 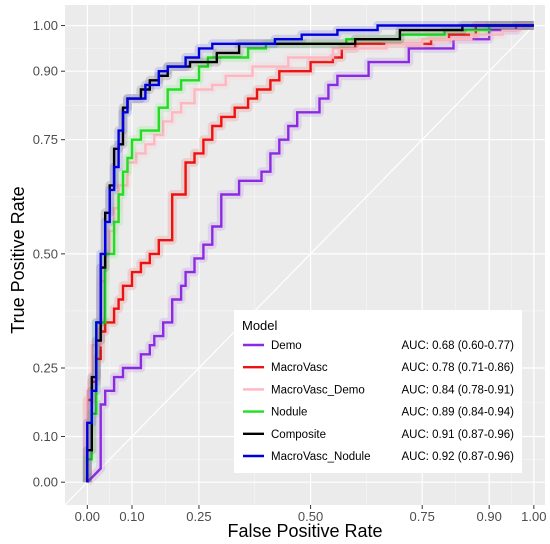 I want to click on x-tick-label: 1.00, so click(x=533, y=516).